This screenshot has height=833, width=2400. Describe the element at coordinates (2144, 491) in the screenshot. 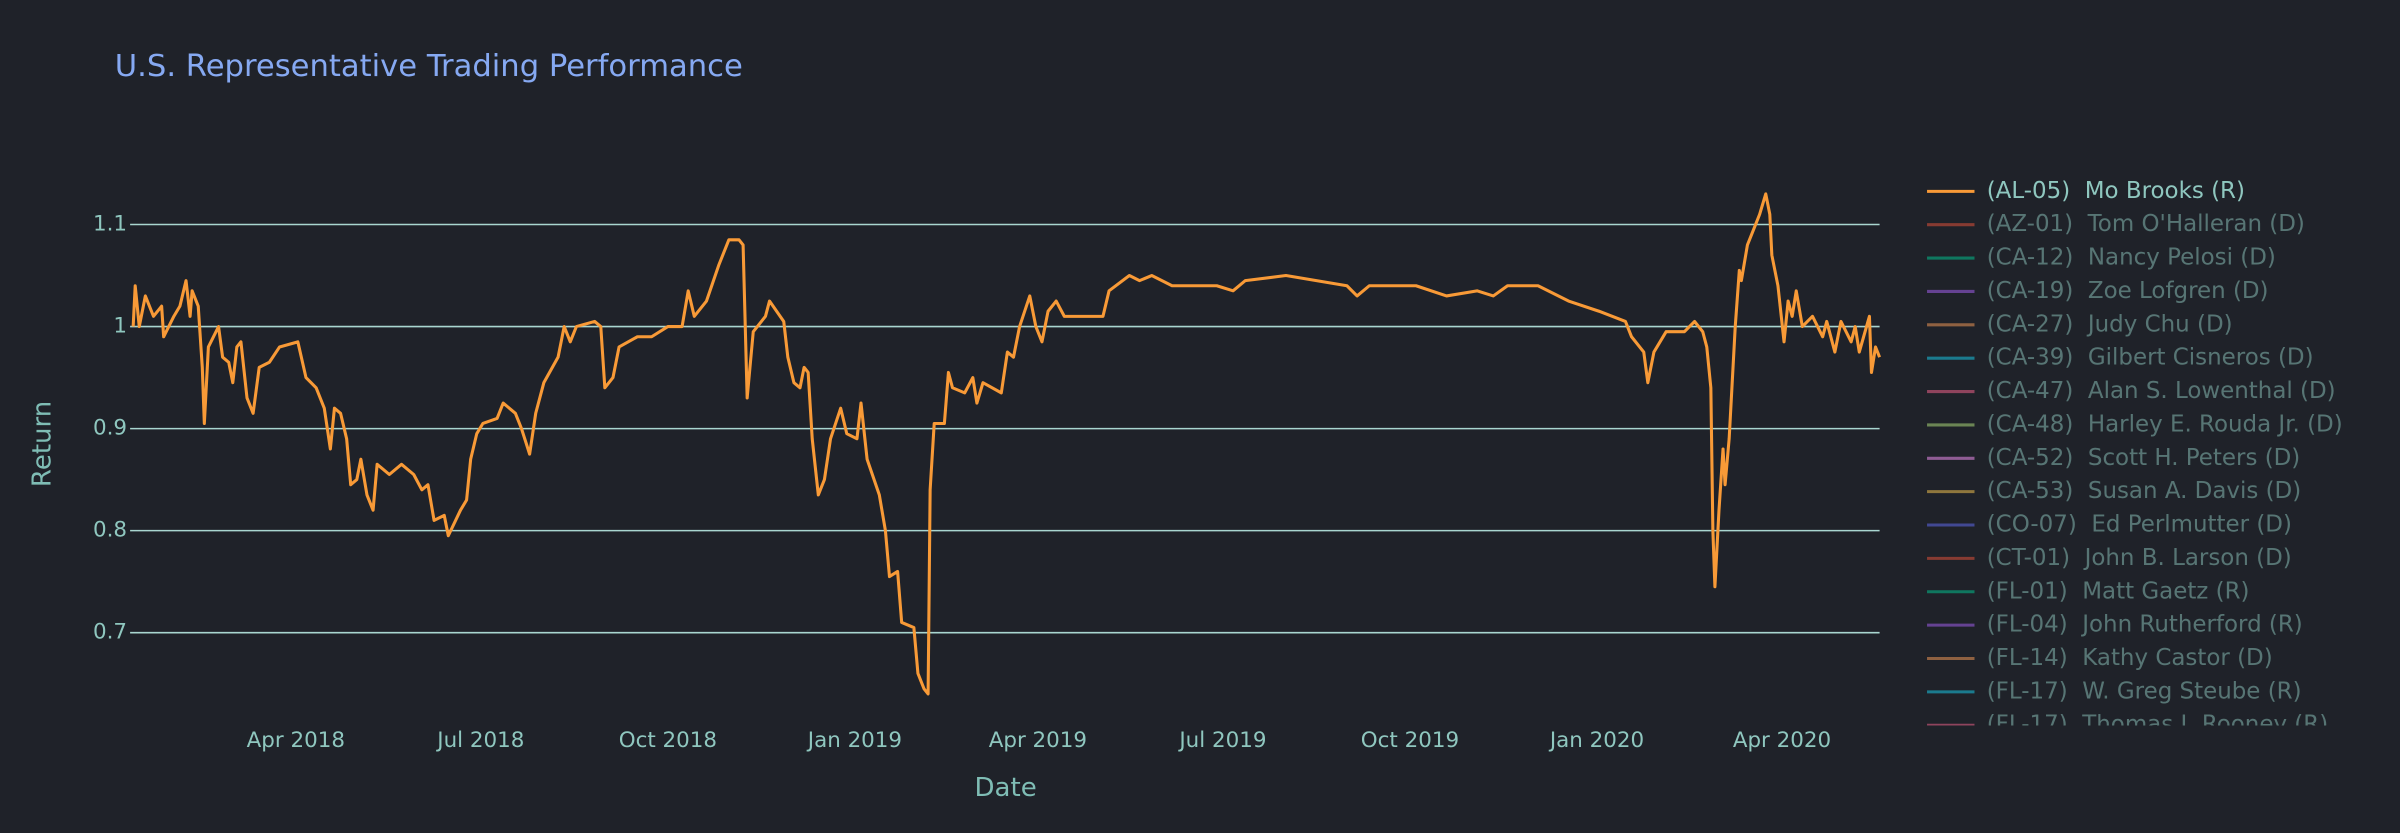

I see `legend-label: (CA-53) Susan A. Davis (D)` at that location.